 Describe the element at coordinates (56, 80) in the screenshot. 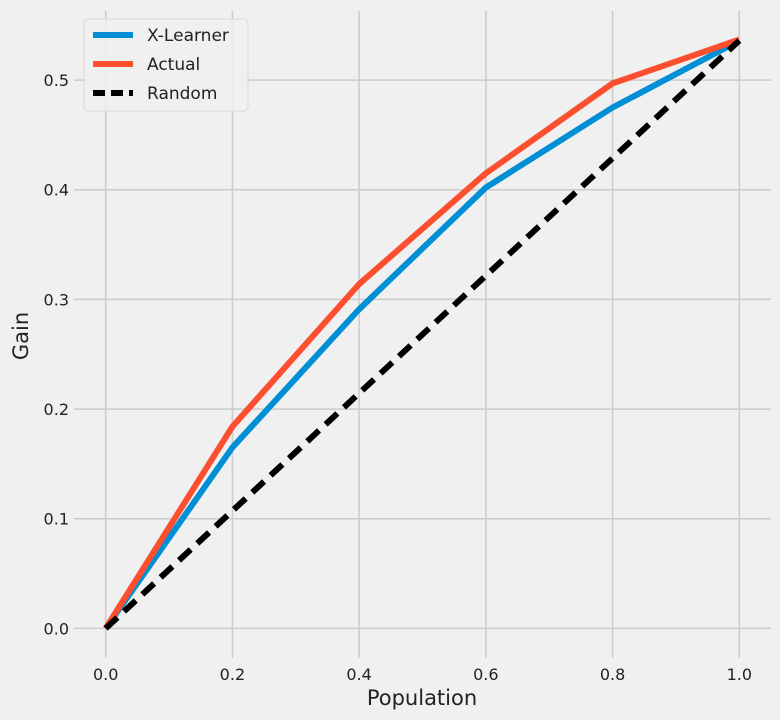

I see `y-tick-label: 0.5` at that location.